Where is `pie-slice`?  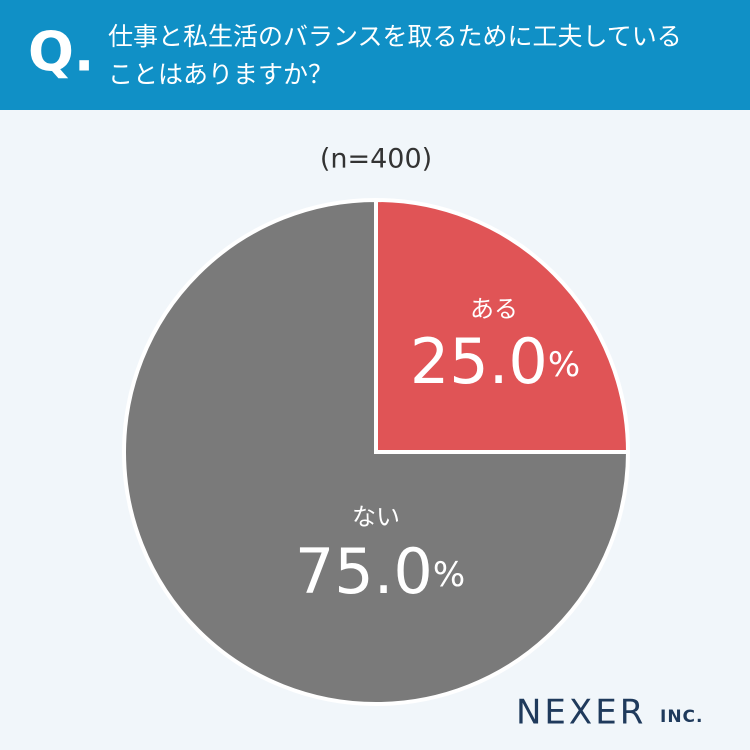 pie-slice is located at coordinates (502, 325).